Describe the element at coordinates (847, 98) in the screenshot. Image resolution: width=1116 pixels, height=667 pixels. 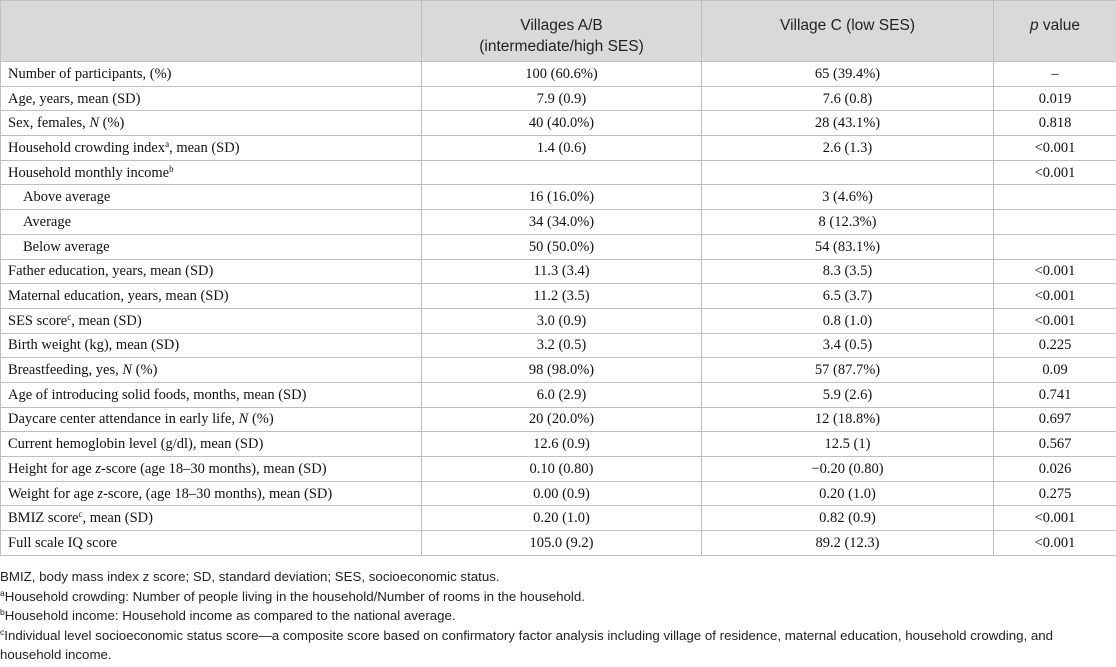
I see `village-c-value: 7.6 (0.8)` at that location.